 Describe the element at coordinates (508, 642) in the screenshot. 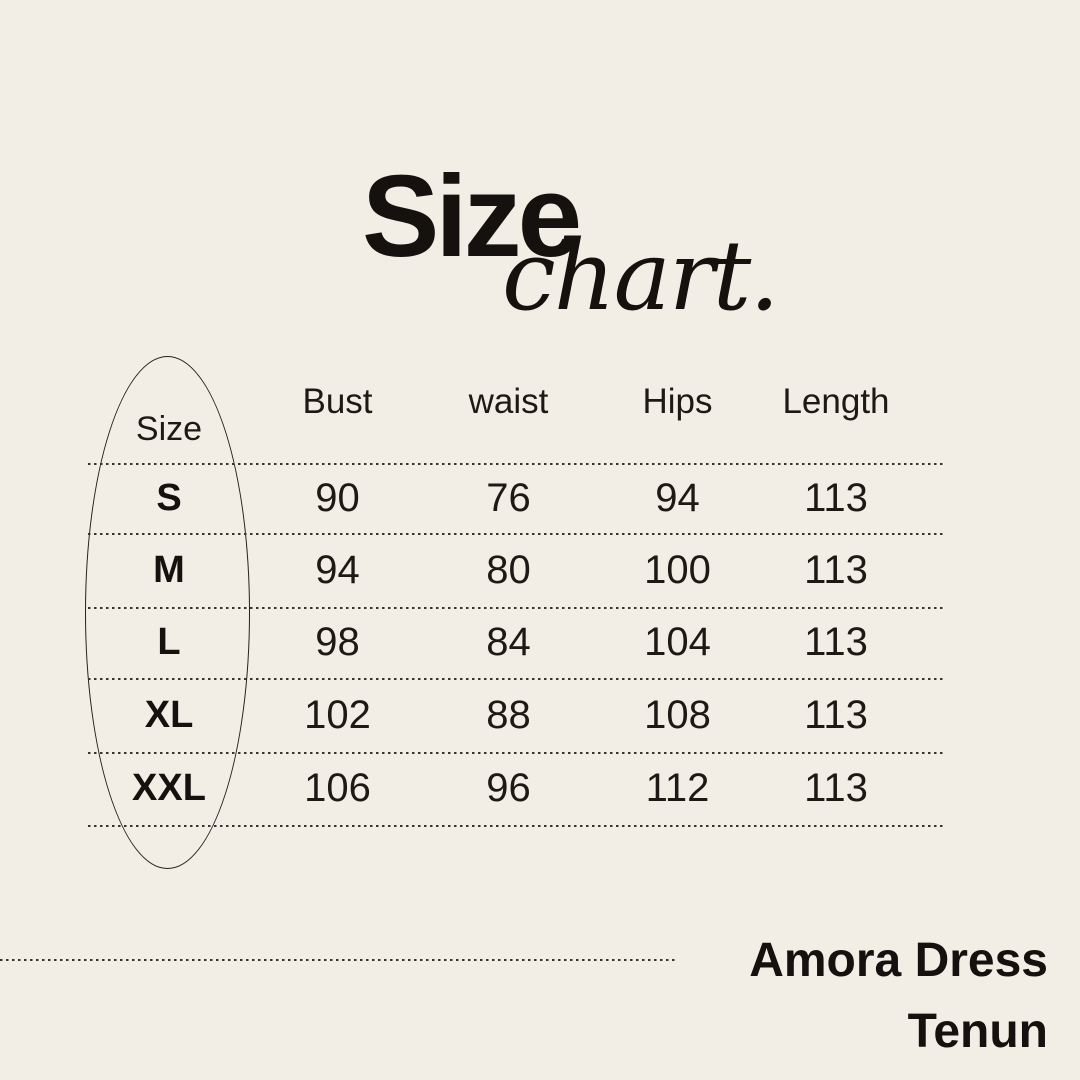

I see `waist-value-l: 84` at that location.